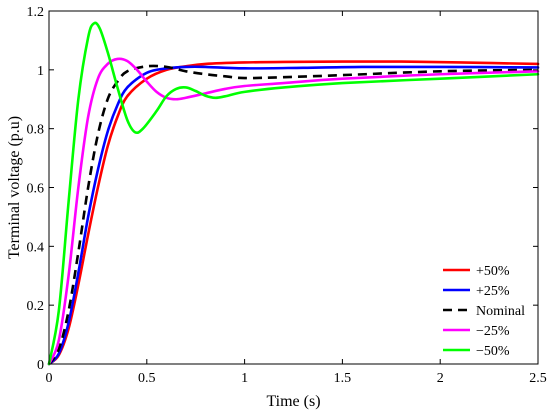 The image size is (550, 414). Describe the element at coordinates (40, 365) in the screenshot. I see `y-tick-label: 0` at that location.